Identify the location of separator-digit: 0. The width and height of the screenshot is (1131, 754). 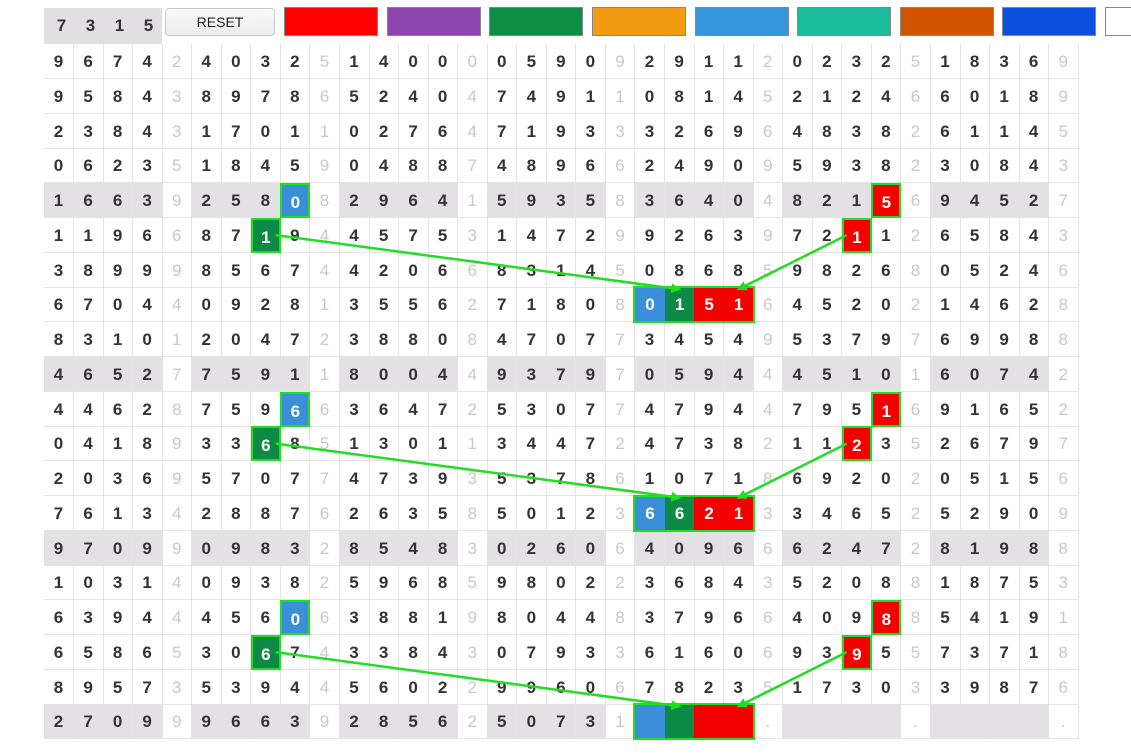
(472, 61).